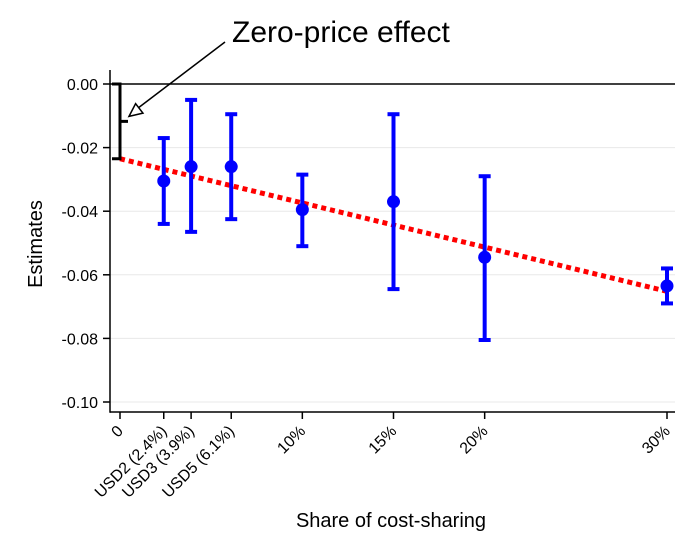 The image size is (700, 545). What do you see at coordinates (291, 440) in the screenshot?
I see `x-tick-label: 10%` at bounding box center [291, 440].